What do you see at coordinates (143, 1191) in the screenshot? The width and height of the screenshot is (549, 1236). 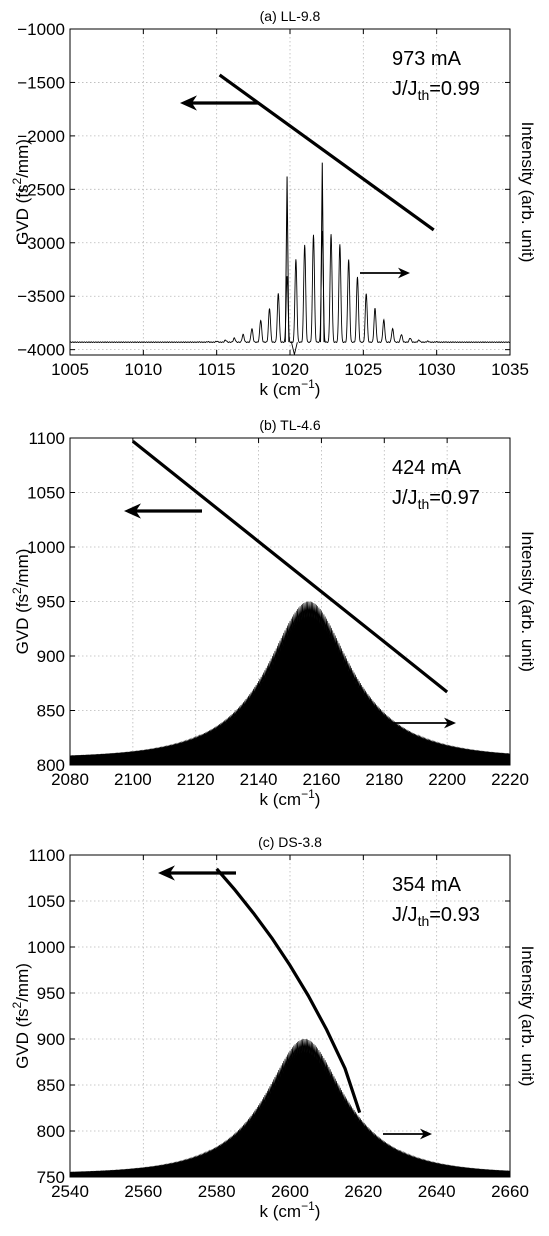 I see `x-tick-label: 2560` at bounding box center [143, 1191].